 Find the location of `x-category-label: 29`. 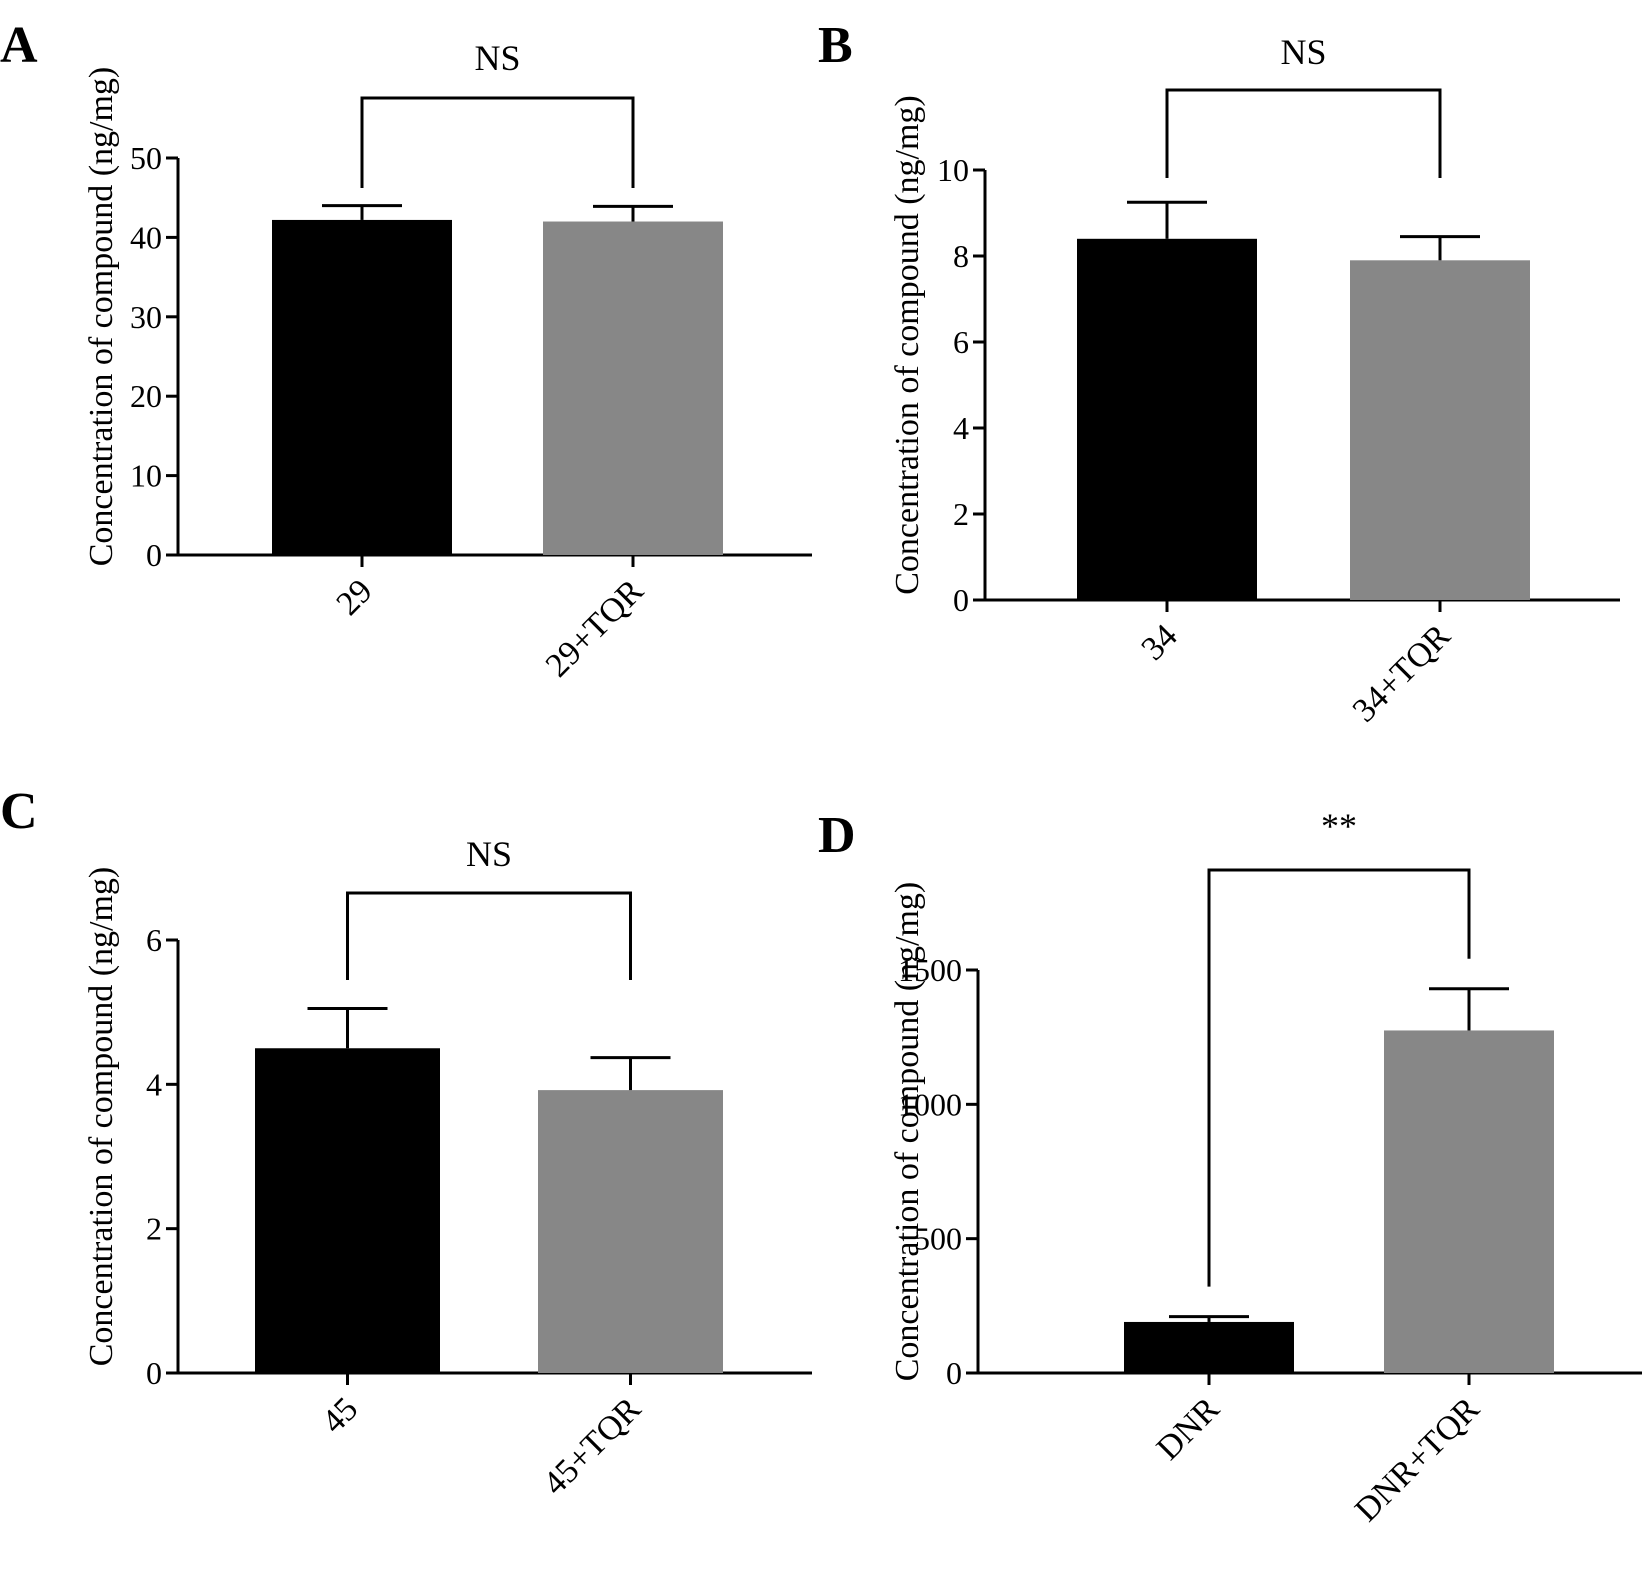

x-category-label: 29 is located at coordinates (354, 597).